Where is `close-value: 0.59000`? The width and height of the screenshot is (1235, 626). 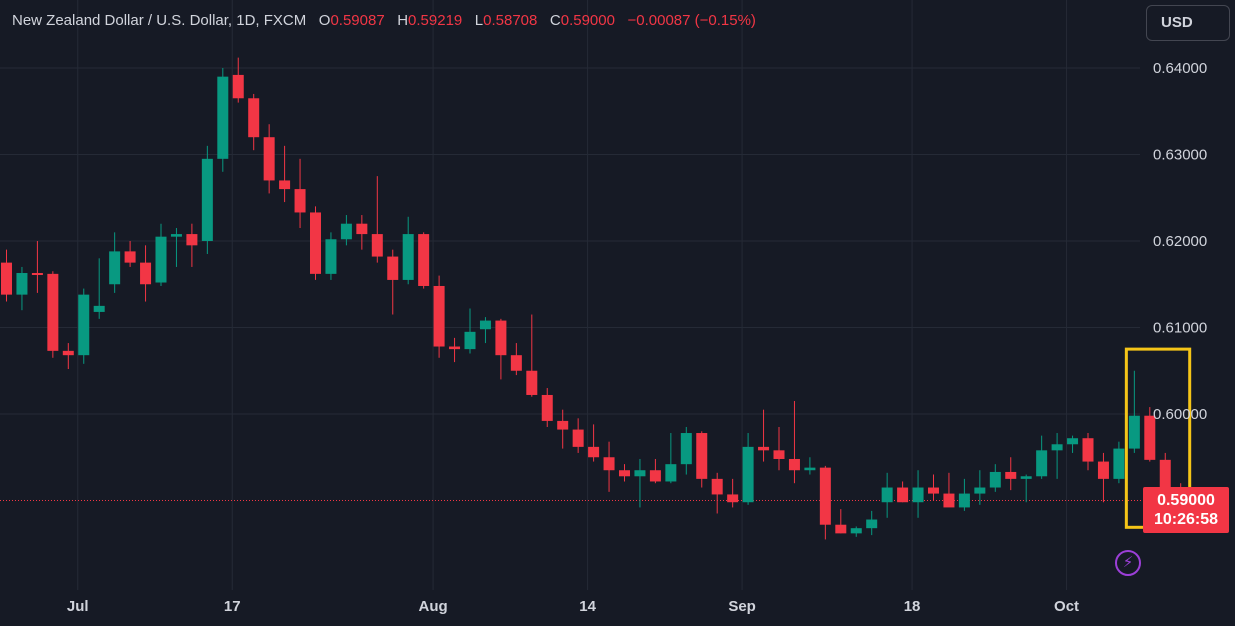
close-value: 0.59000 is located at coordinates (587, 20).